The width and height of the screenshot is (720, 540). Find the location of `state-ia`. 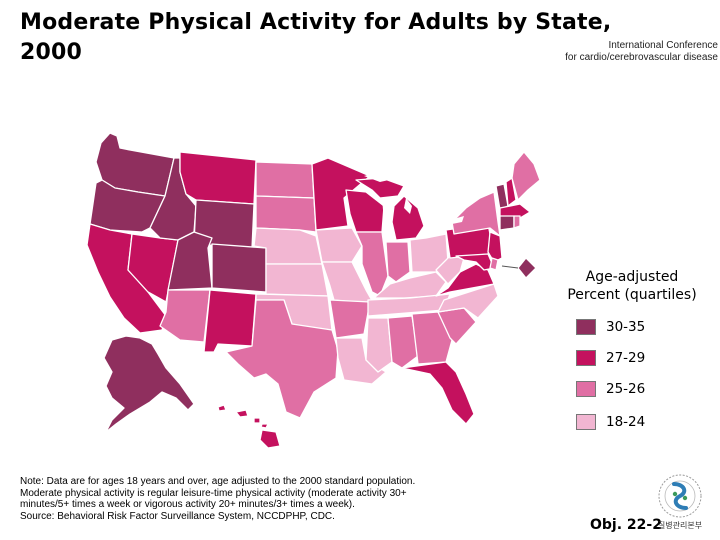

state-ia is located at coordinates (339, 245).